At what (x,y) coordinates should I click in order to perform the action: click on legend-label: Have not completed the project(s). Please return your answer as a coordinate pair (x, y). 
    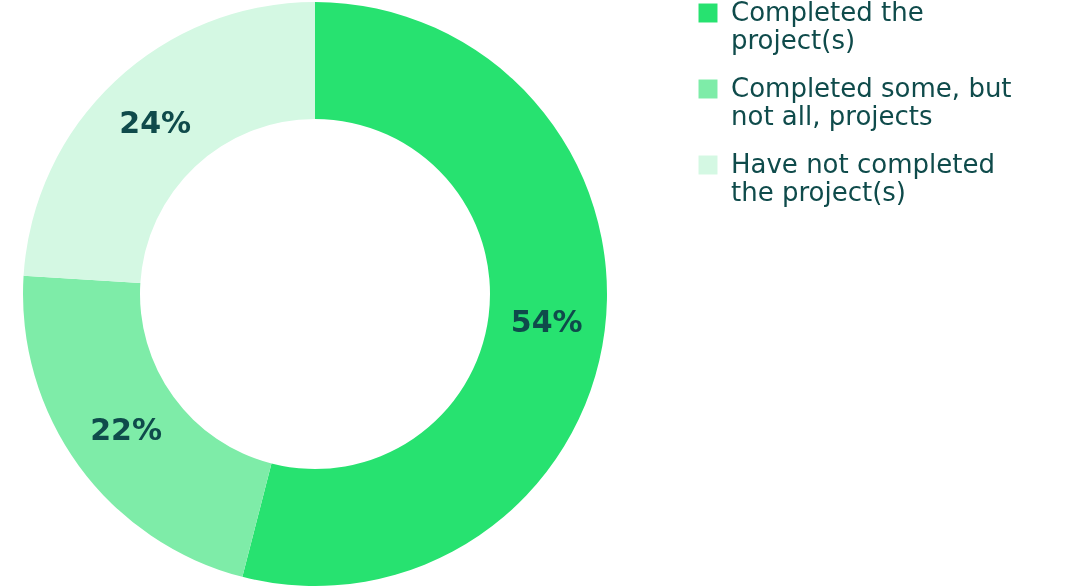
    Looking at the image, I should click on (863, 178).